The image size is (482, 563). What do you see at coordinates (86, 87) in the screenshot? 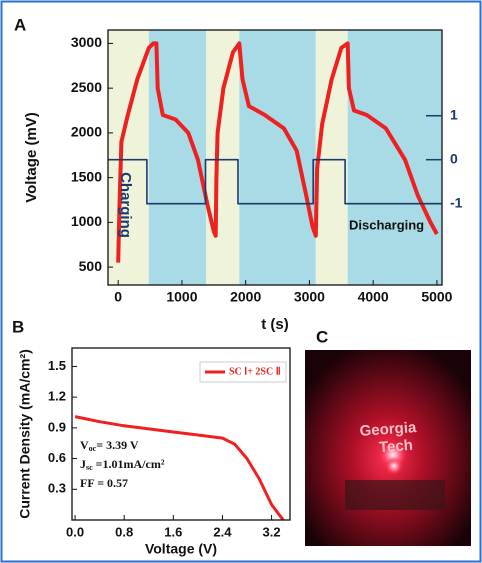
I see `y-tick-label: 2500` at bounding box center [86, 87].